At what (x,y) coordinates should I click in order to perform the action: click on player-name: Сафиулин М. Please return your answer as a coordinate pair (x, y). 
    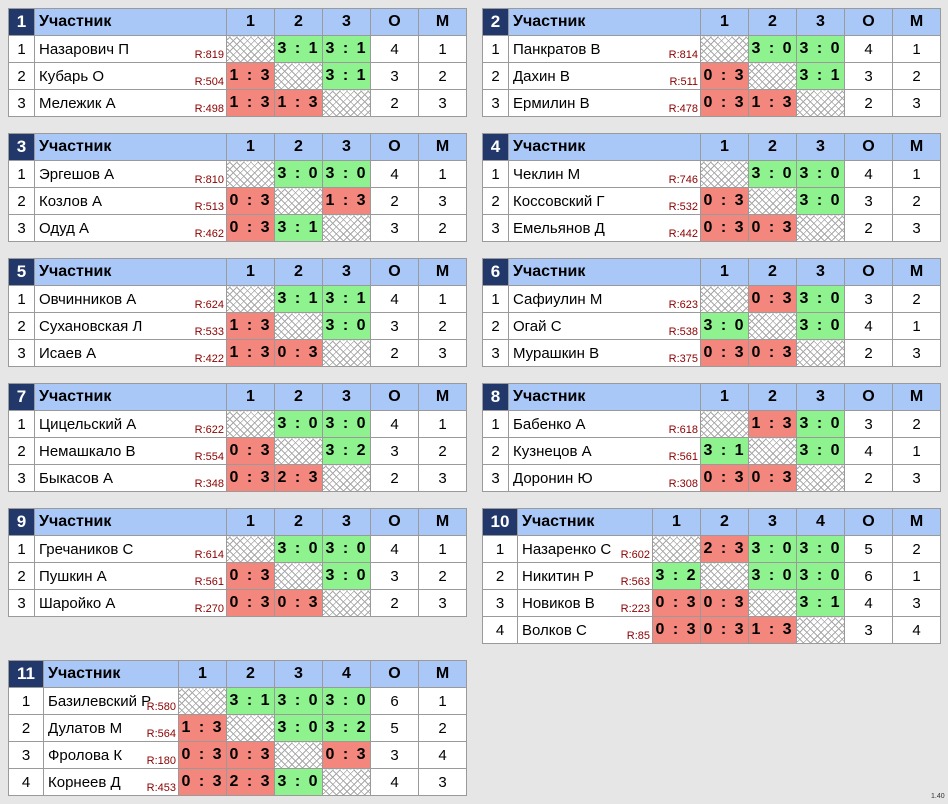
    Looking at the image, I should click on (558, 299).